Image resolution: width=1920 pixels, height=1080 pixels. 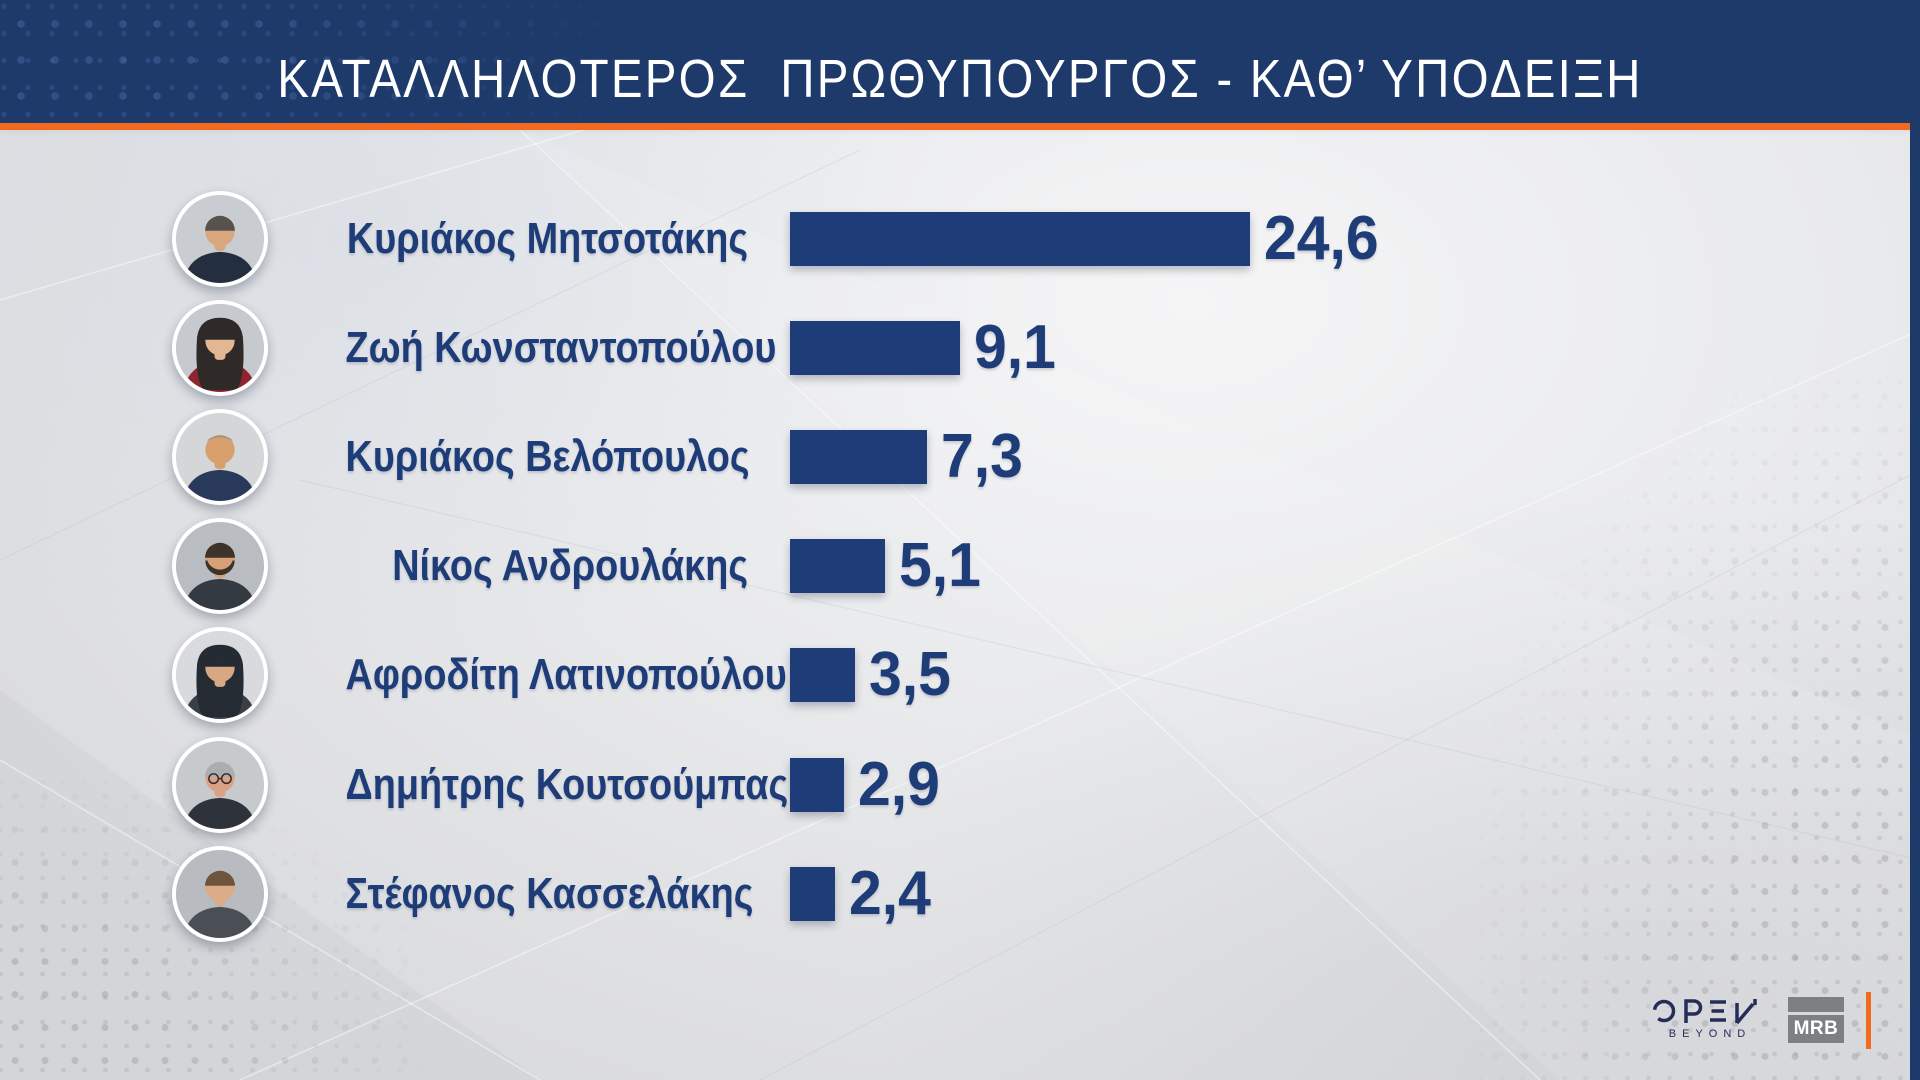 What do you see at coordinates (888, 566) in the screenshot?
I see `bar-group: 5,1` at bounding box center [888, 566].